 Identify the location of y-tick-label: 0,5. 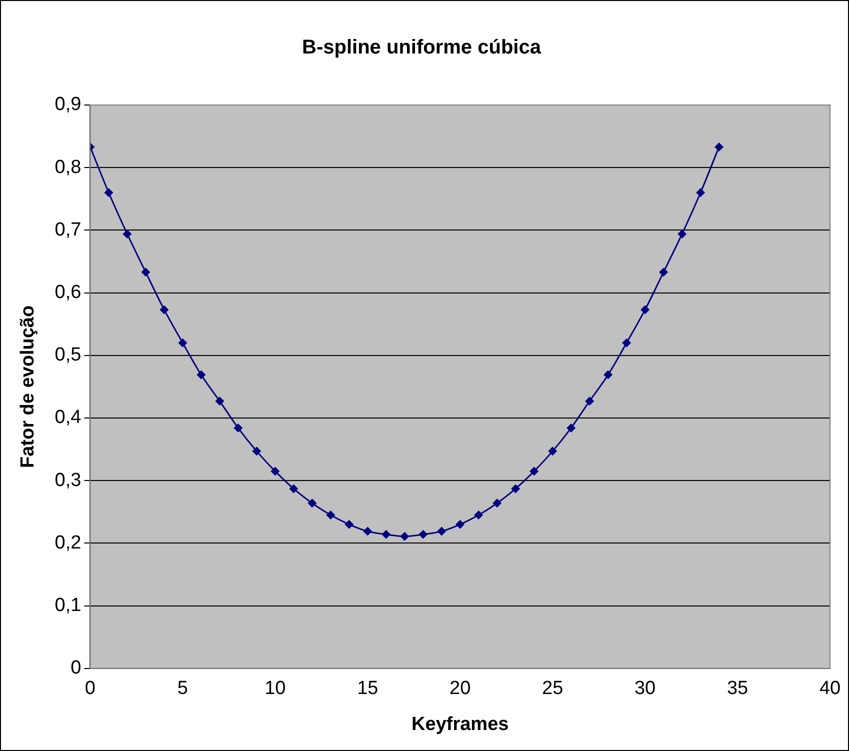
(68, 355).